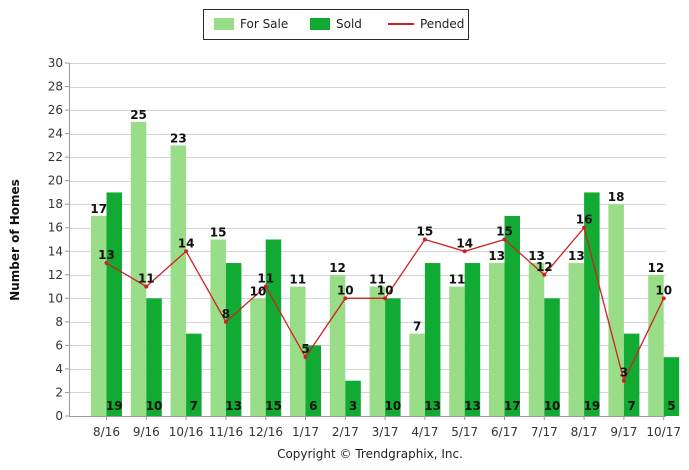  What do you see at coordinates (631, 406) in the screenshot?
I see `label-sold-9/17: 7` at bounding box center [631, 406].